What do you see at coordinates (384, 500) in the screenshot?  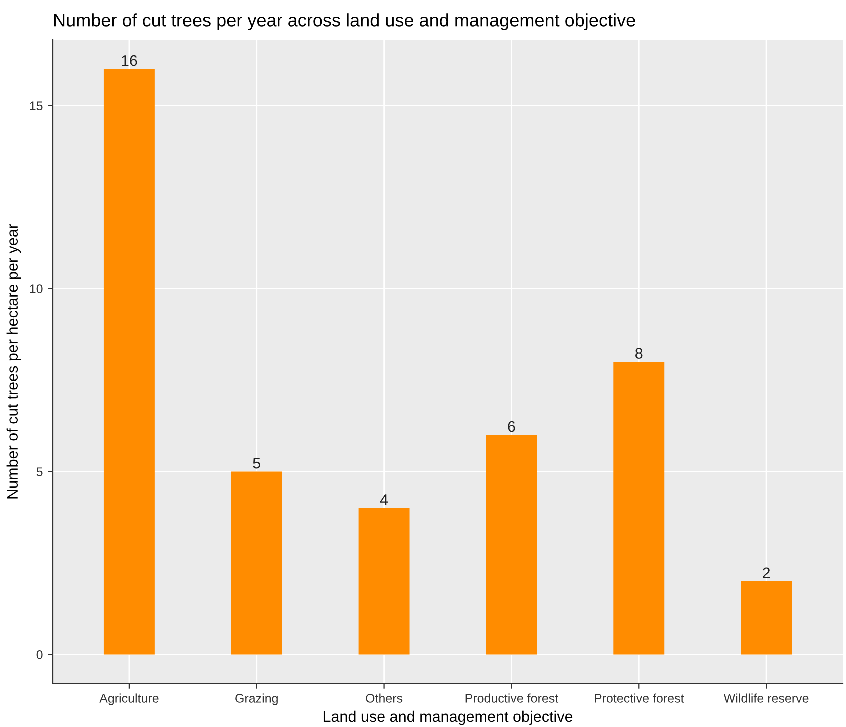 I see `data-label: 4` at bounding box center [384, 500].